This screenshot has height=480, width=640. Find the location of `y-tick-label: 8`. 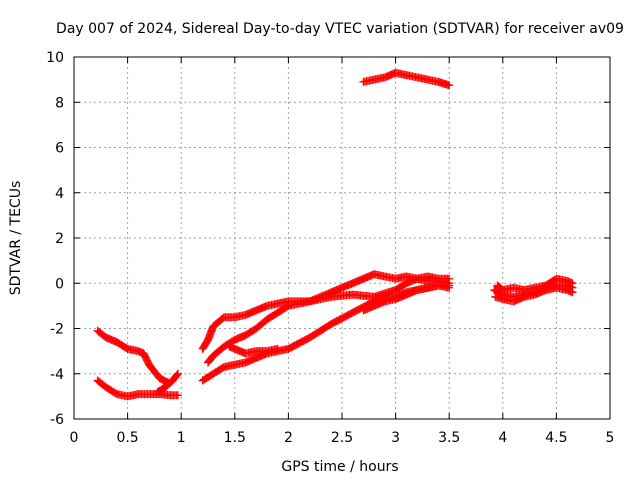

y-tick-label: 8 is located at coordinates (59, 103).